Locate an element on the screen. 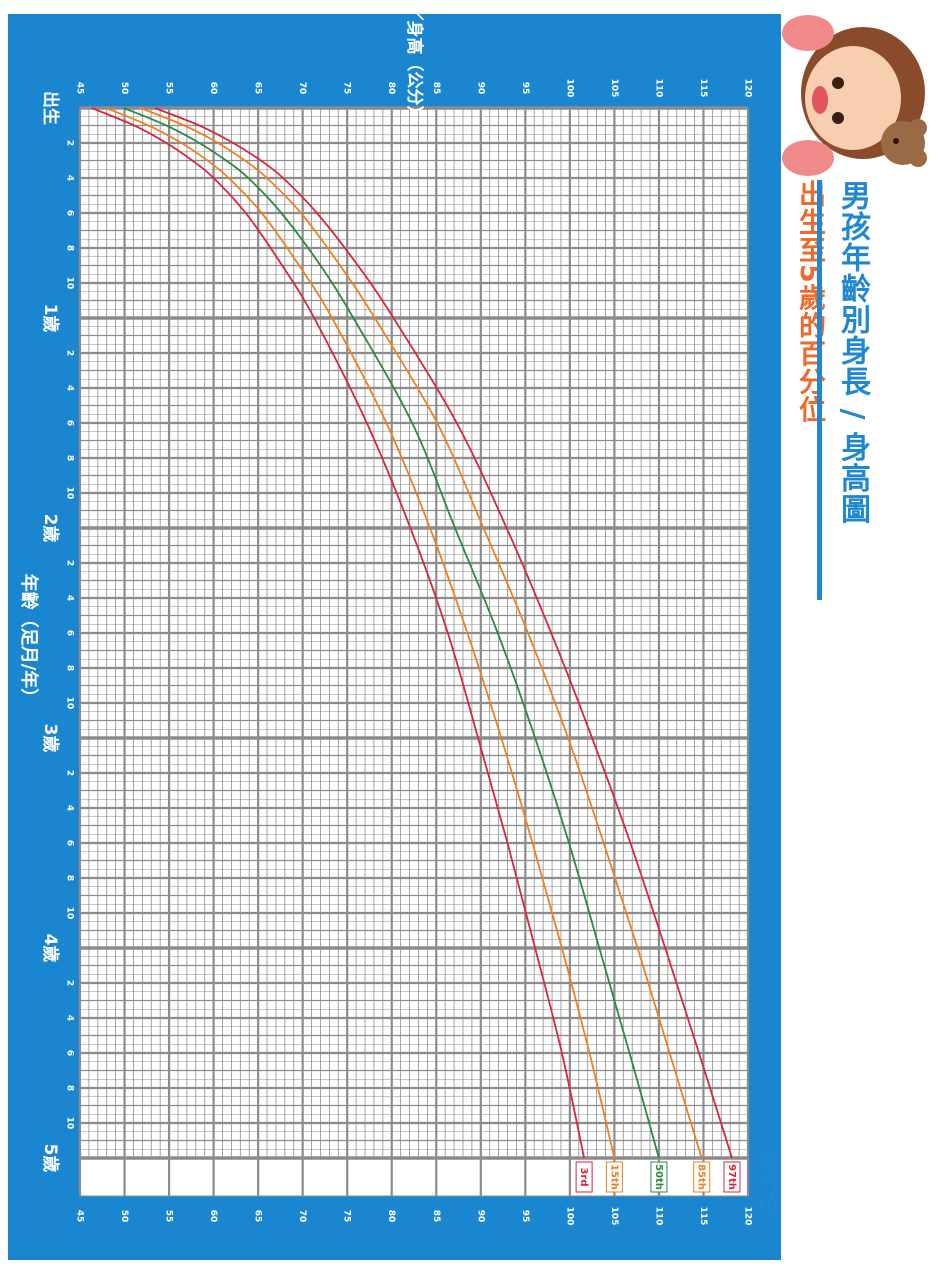 This screenshot has height=1275, width=939. height-tick-bottom: 80 is located at coordinates (391, 1216).